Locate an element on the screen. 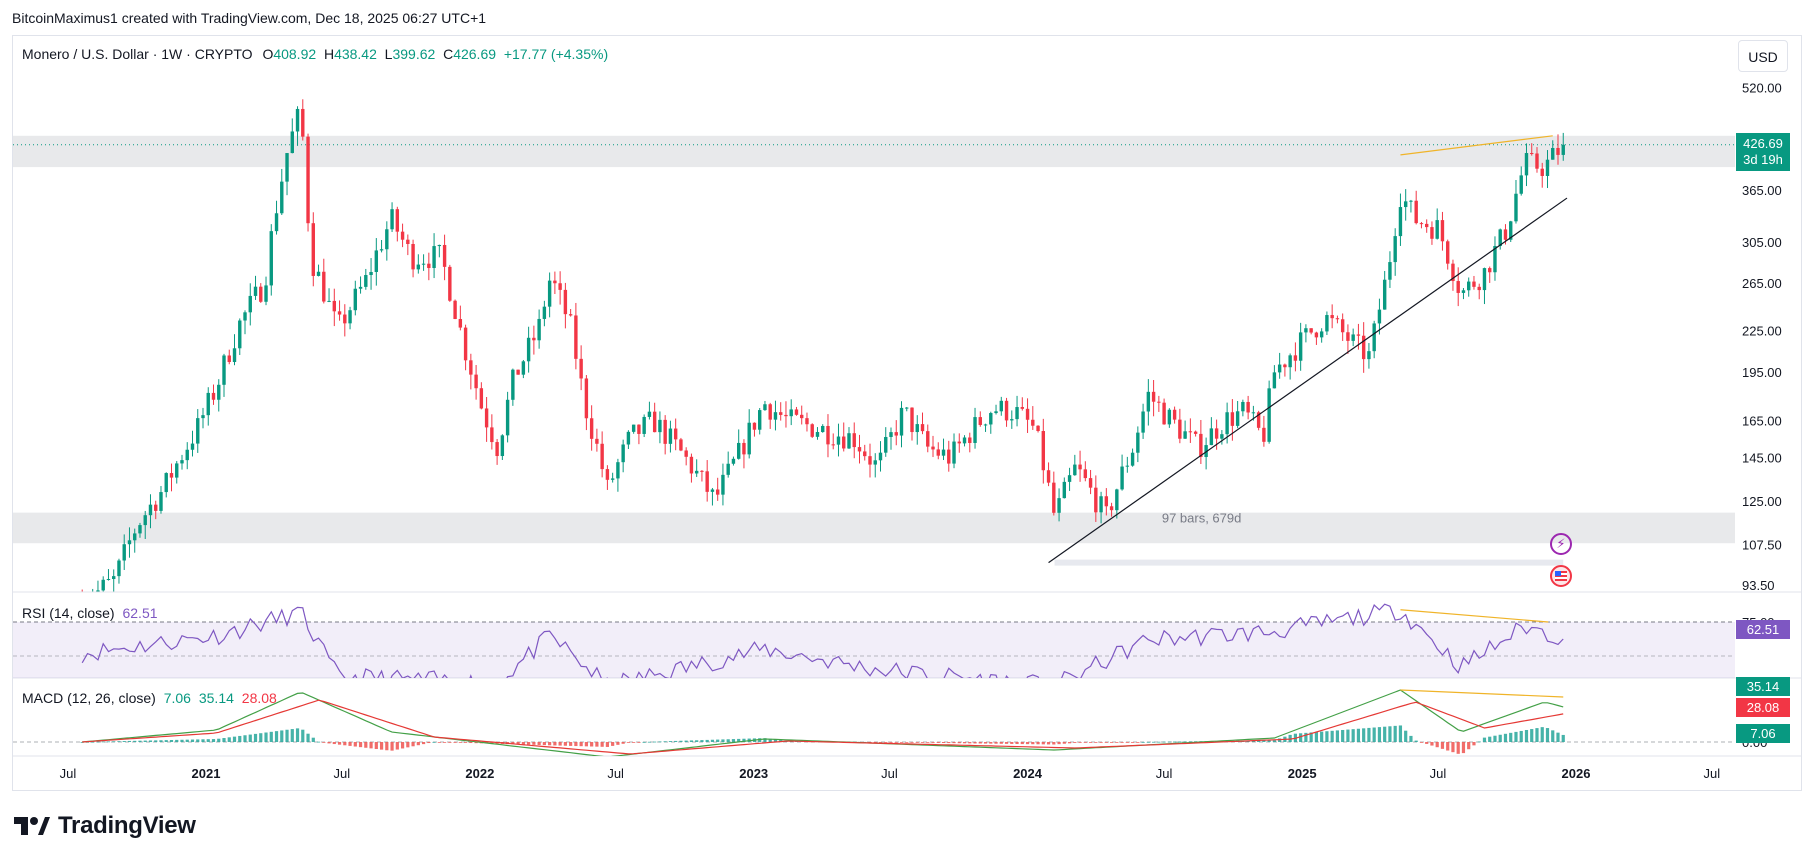  time-axis-label: 2024 is located at coordinates (1028, 773).